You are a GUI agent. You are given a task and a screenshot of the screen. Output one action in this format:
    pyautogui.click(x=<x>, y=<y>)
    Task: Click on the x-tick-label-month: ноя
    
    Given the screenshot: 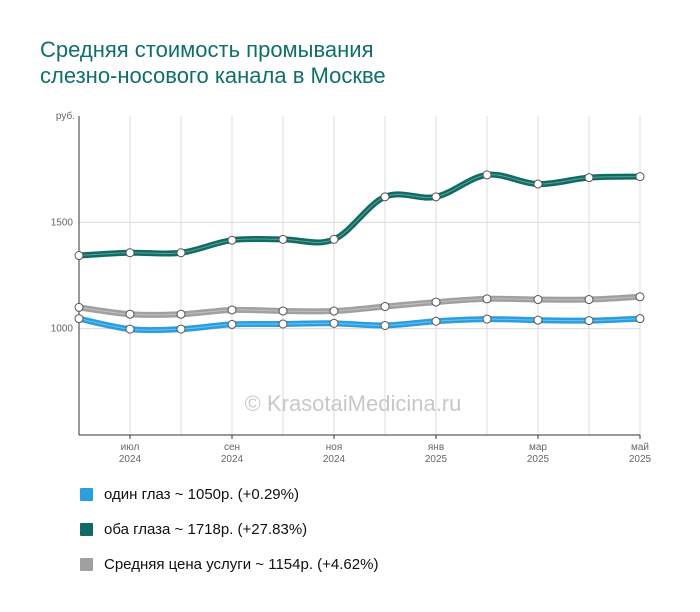 What is the action you would take?
    pyautogui.click(x=334, y=447)
    